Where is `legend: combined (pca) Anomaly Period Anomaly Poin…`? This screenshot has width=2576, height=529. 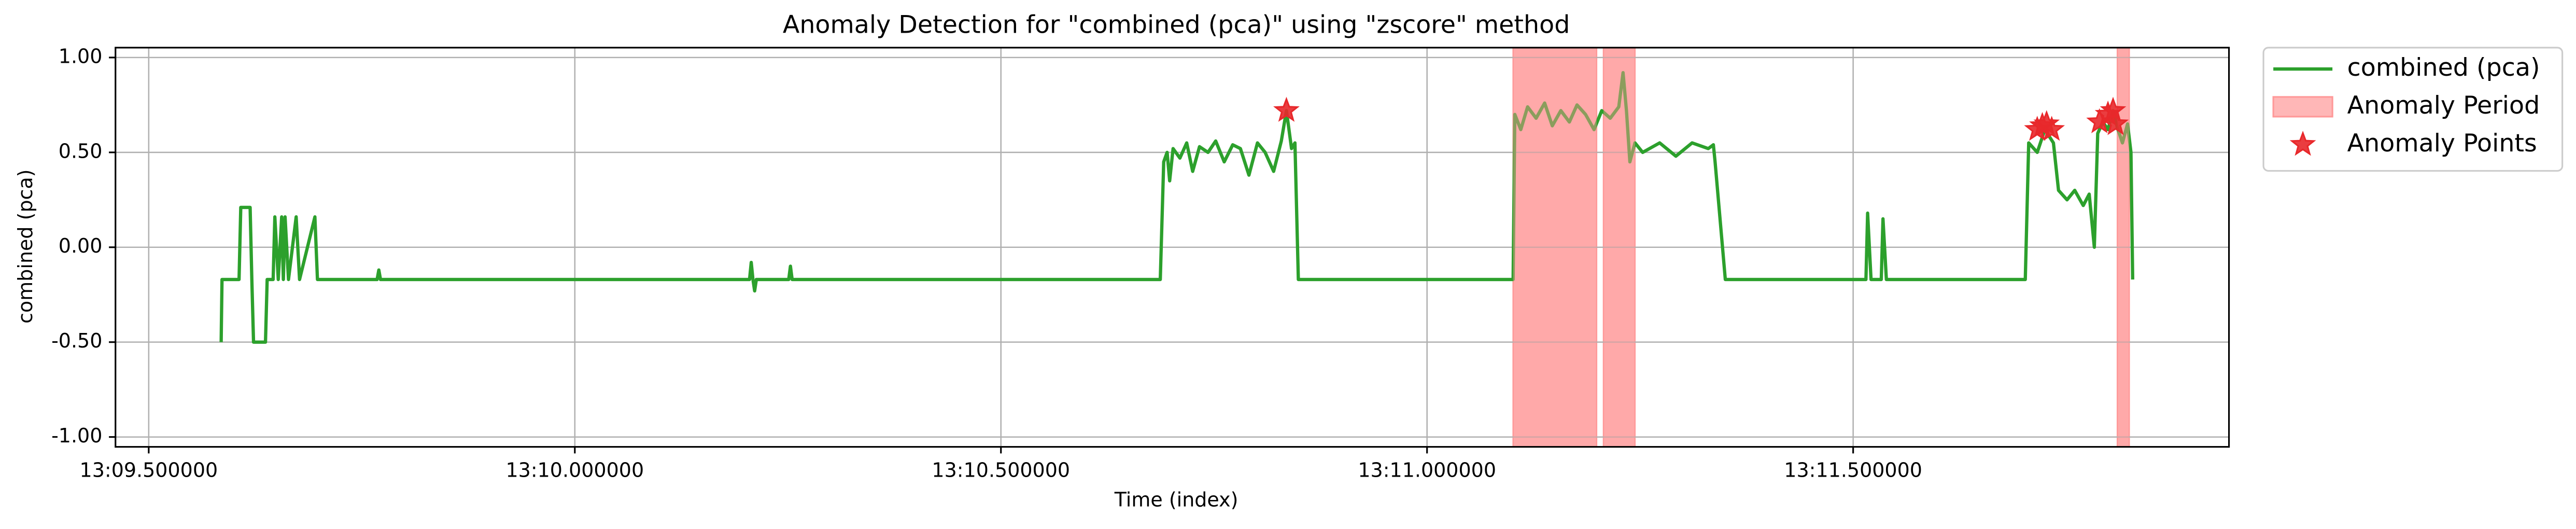 legend: combined (pca) Anomaly Period Anomaly Poin… is located at coordinates (2406, 105).